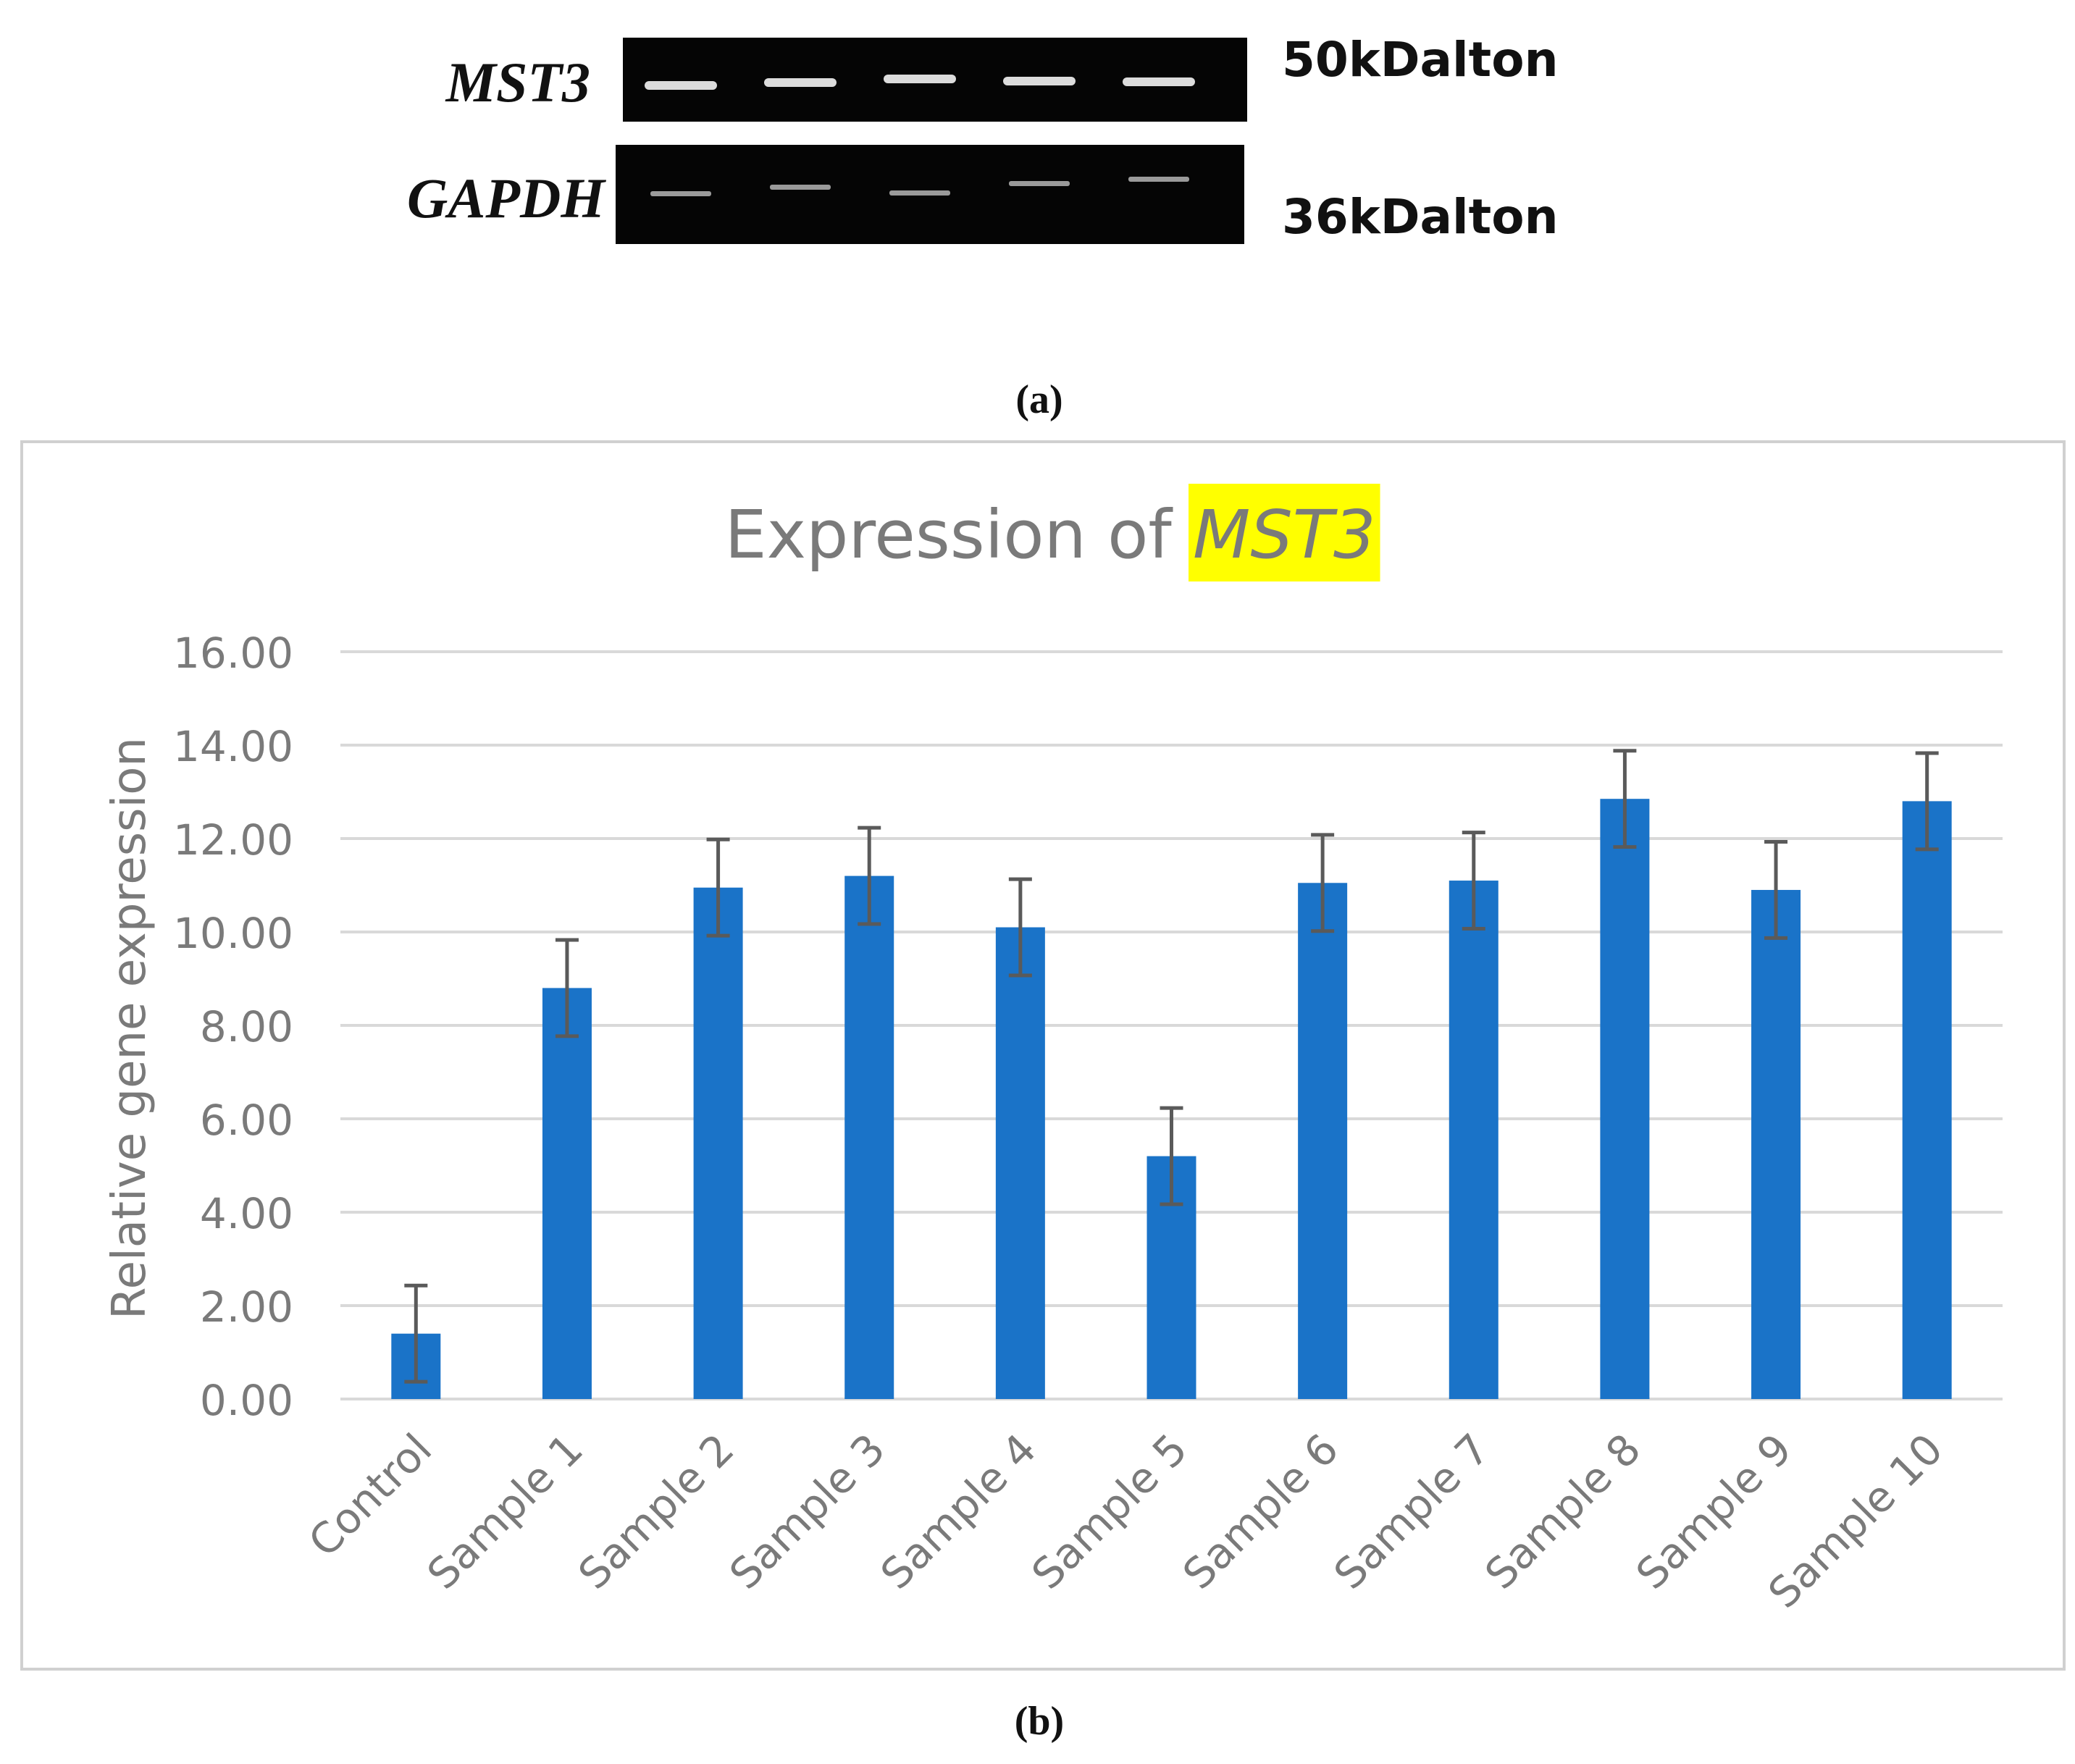  What do you see at coordinates (506, 198) in the screenshot?
I see `blot-label-gapdh: GAPDH` at bounding box center [506, 198].